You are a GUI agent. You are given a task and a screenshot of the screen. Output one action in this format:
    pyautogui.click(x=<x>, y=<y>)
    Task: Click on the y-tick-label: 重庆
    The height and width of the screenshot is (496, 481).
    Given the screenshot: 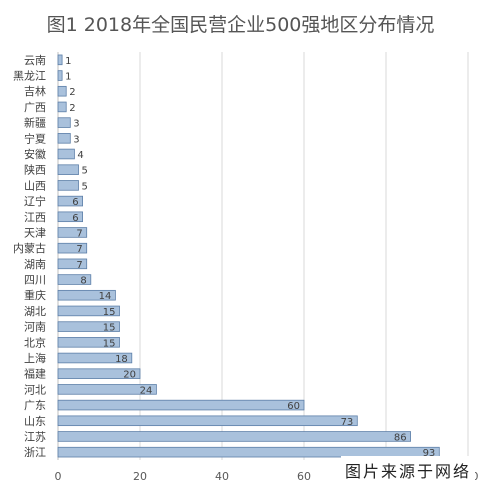 What is the action you would take?
    pyautogui.click(x=35, y=295)
    